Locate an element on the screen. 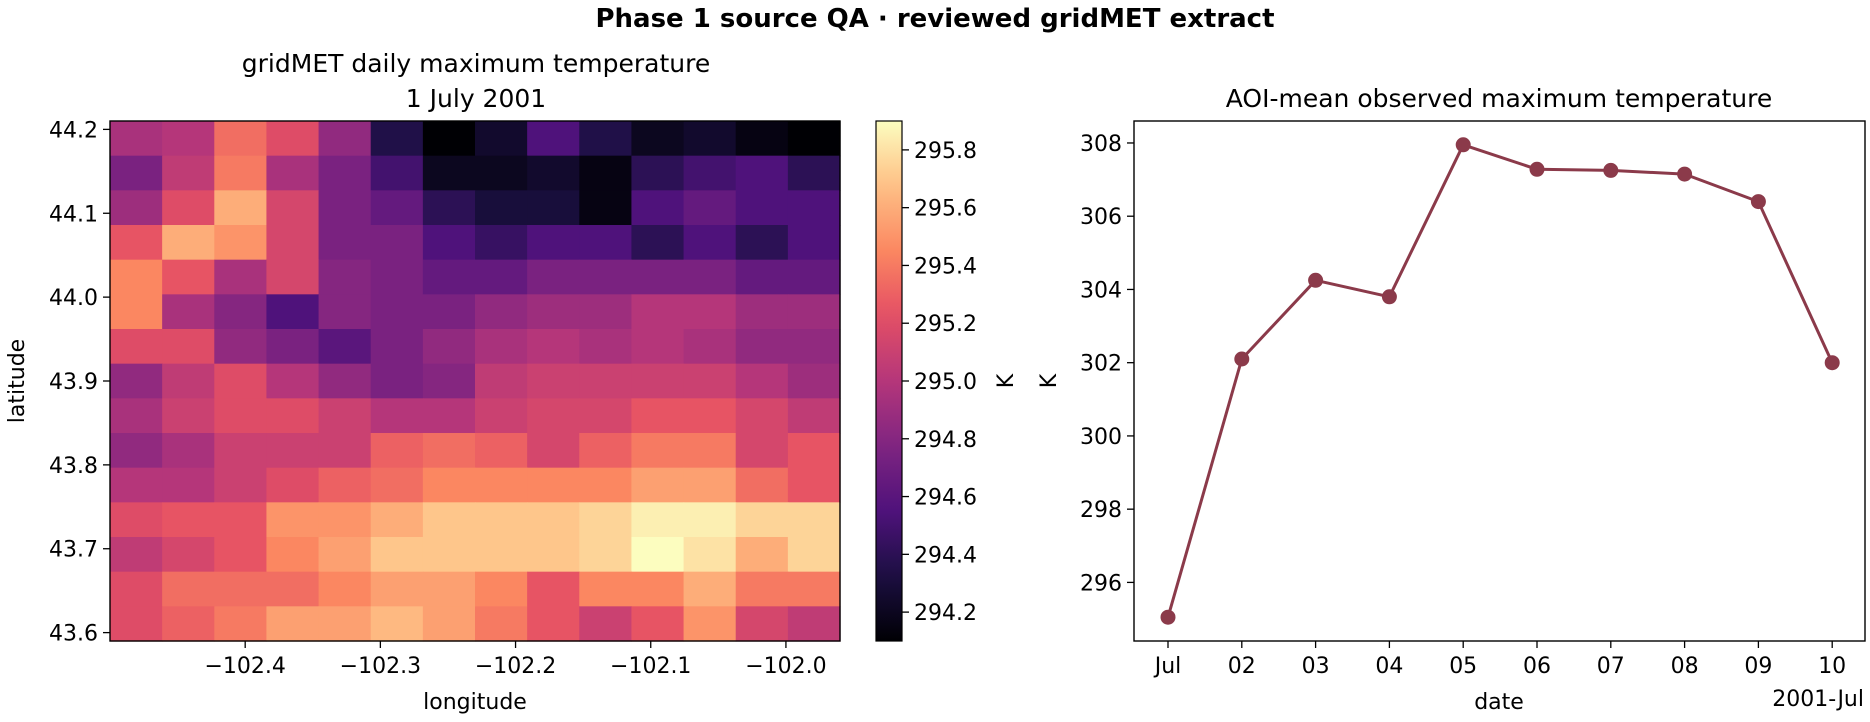 Image resolution: width=1870 pixels, height=722 pixels. line-y-tick-label: 306 is located at coordinates (1101, 217).